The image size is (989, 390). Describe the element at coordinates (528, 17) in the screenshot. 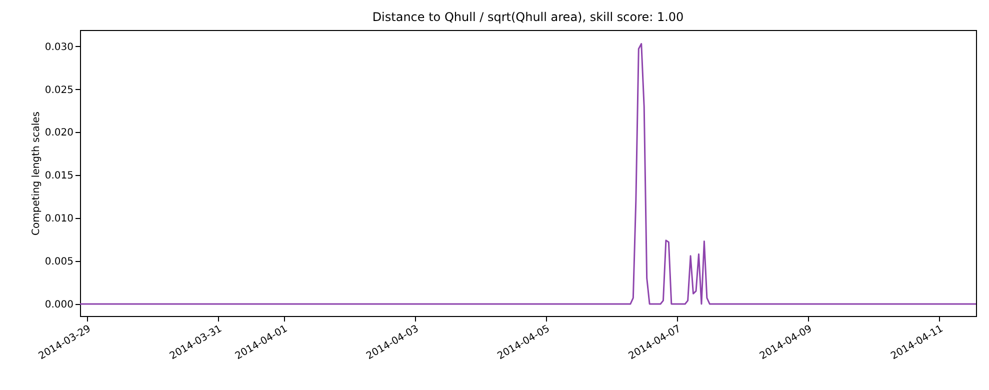

I see `chart-title: Distance to Qhull / sqrt(Qhull area), skill score: 1.00` at that location.